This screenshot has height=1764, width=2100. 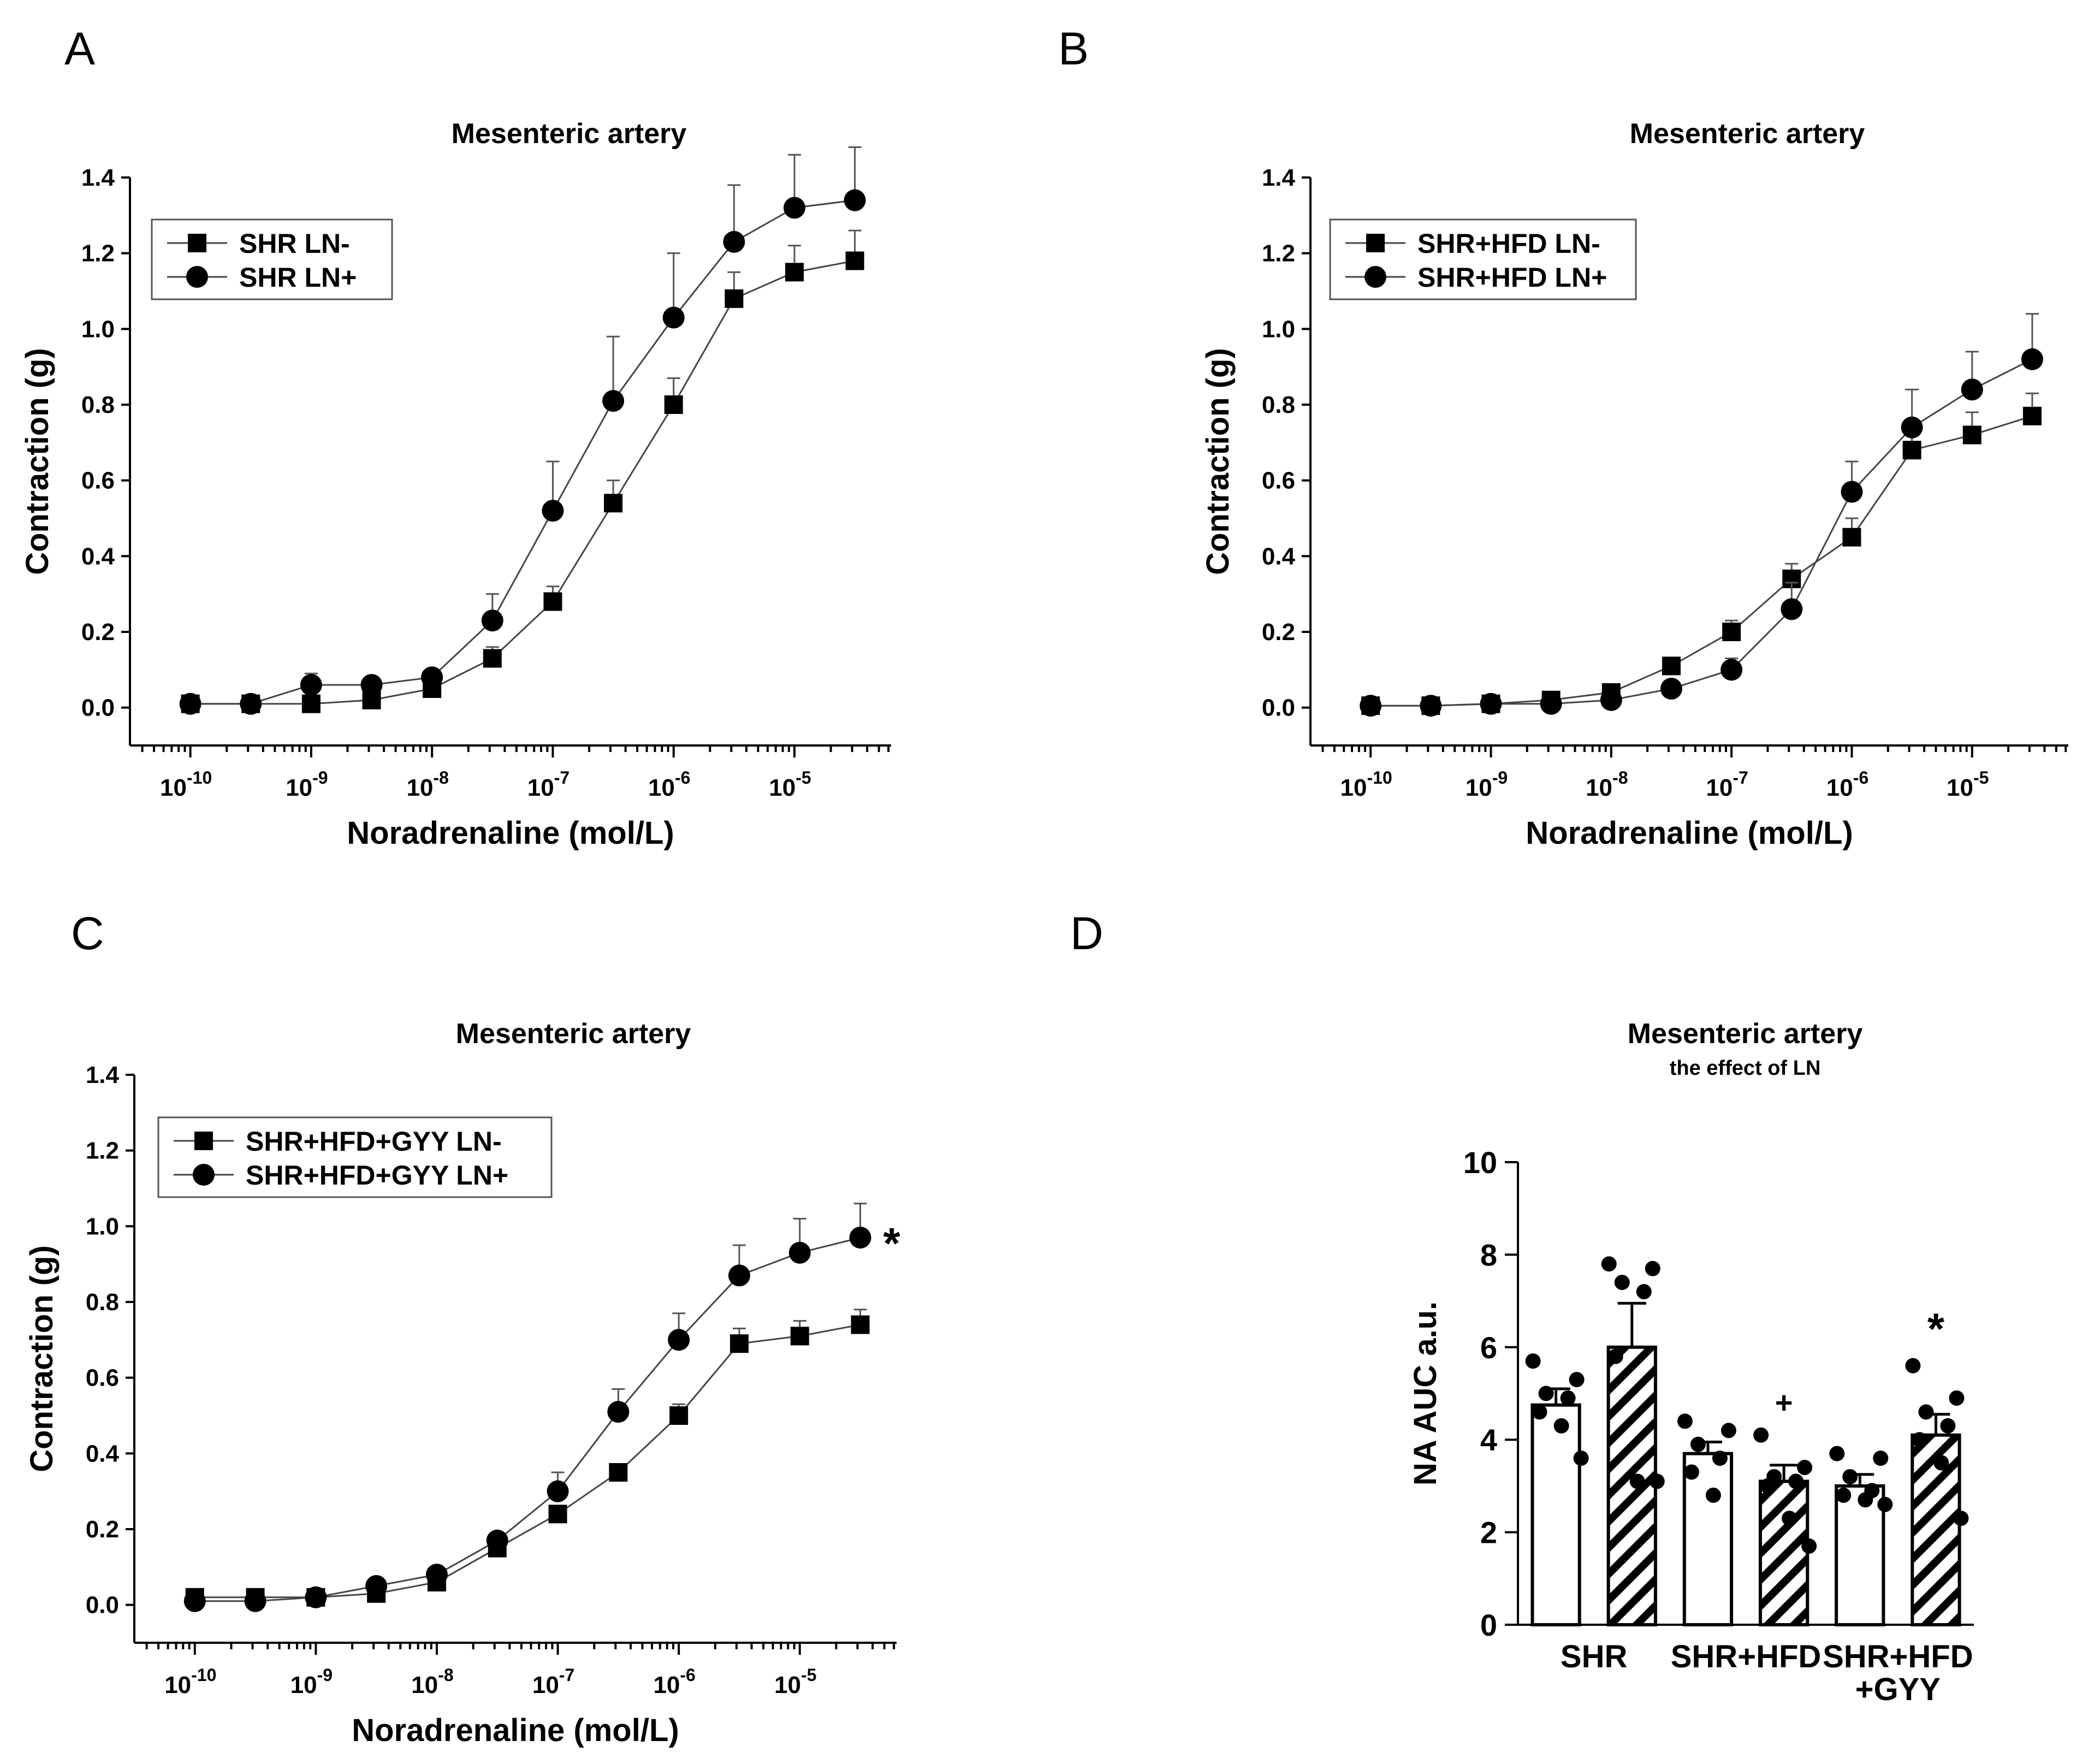 I want to click on y-tick-label: 1.4, so click(x=103, y=1075).